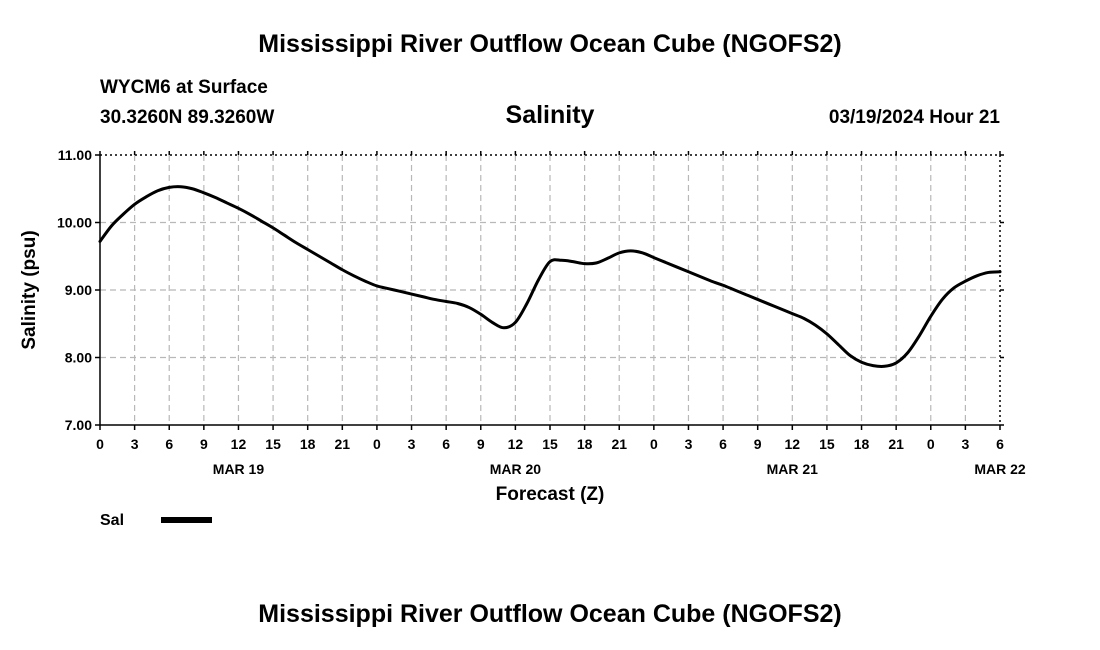  What do you see at coordinates (112, 520) in the screenshot?
I see `legend-label: Sal` at bounding box center [112, 520].